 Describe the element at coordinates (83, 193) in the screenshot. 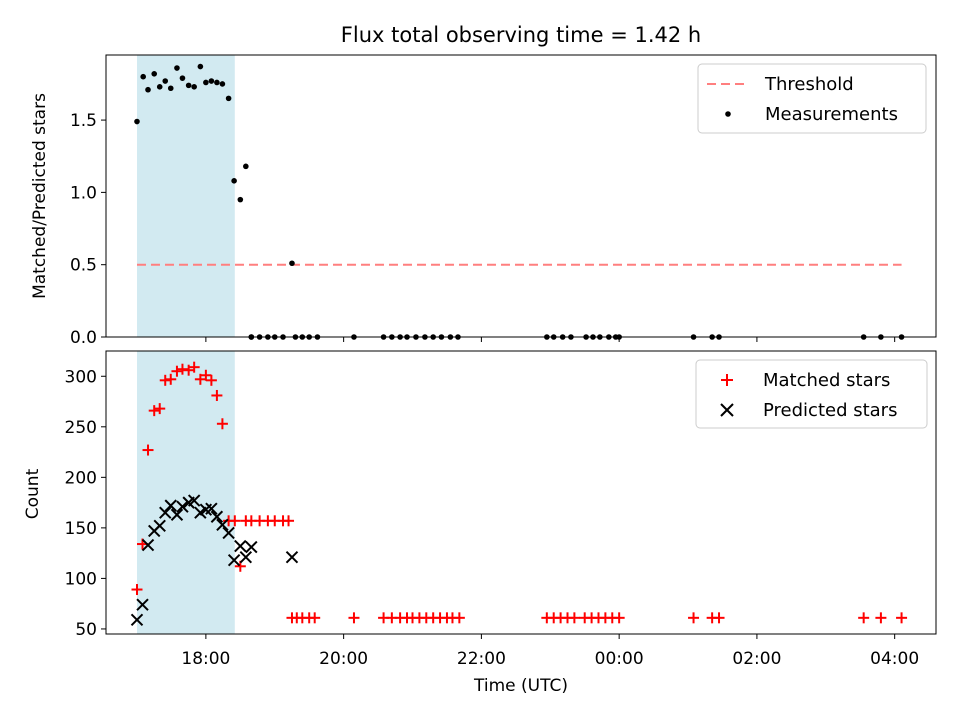

I see `top-y-tick-label: 1.0` at that location.